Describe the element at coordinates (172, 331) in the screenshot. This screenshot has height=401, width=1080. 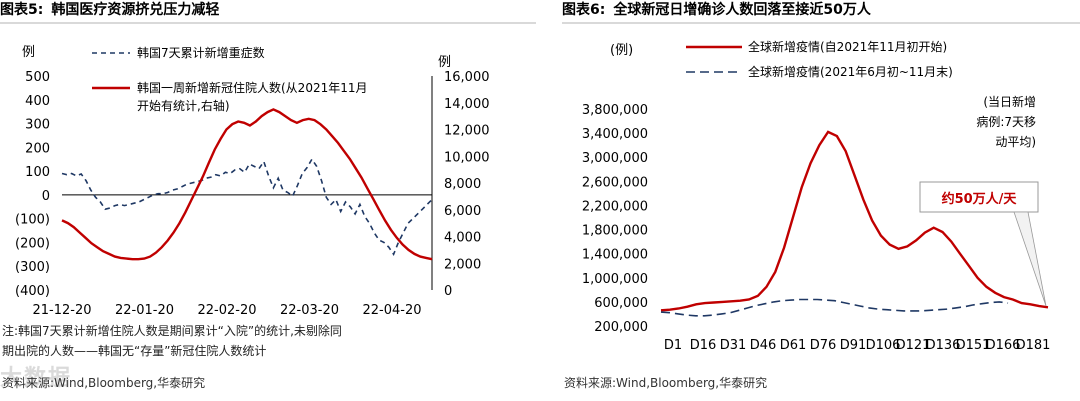
I see `left-note-line1: 注:韩国7天累计新增住院人数是期间累计“入院”的统计,未剔除同` at that location.